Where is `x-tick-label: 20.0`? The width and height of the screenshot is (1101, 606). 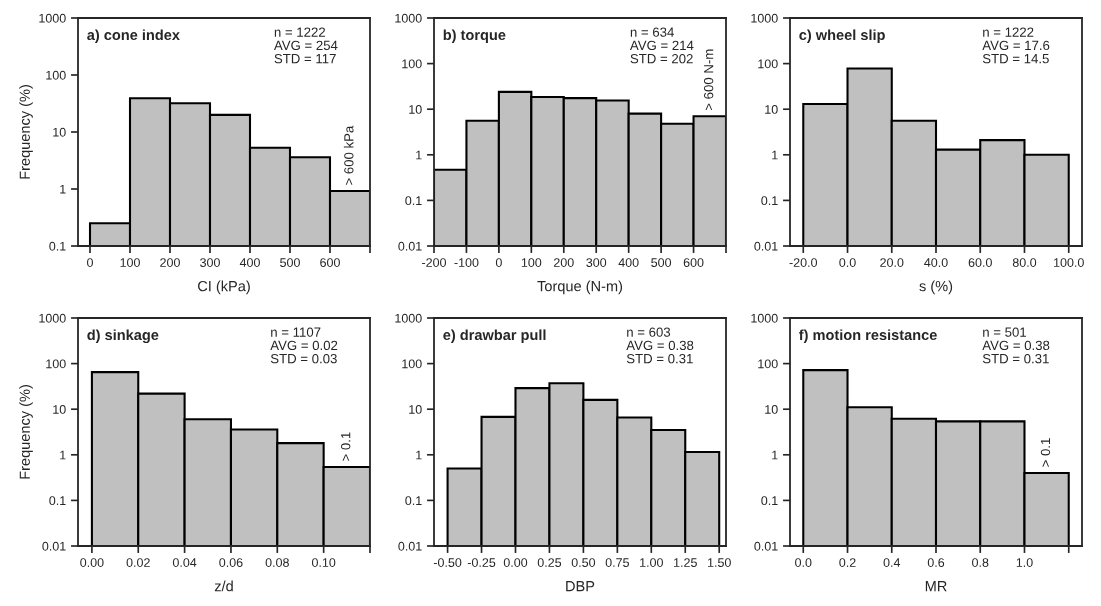 x-tick-label: 20.0 is located at coordinates (892, 262).